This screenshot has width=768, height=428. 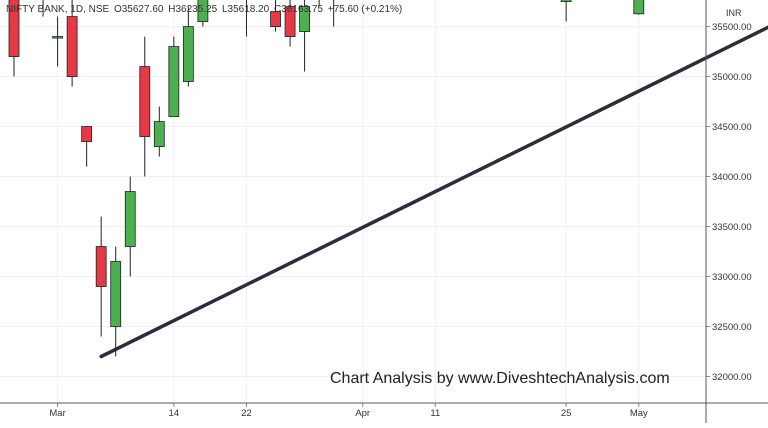 What do you see at coordinates (193, 9) in the screenshot?
I see `high-value: H36235.25` at bounding box center [193, 9].